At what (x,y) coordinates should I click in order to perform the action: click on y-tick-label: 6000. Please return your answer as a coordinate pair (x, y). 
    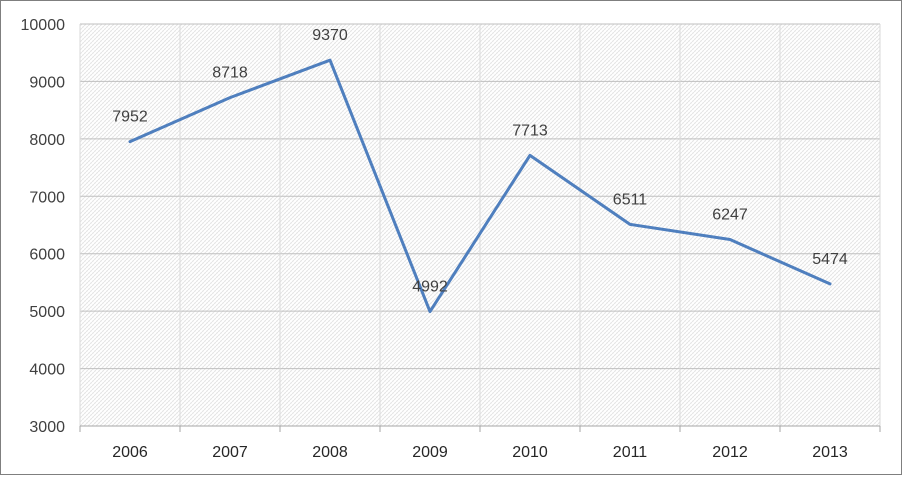
    Looking at the image, I should click on (47, 255).